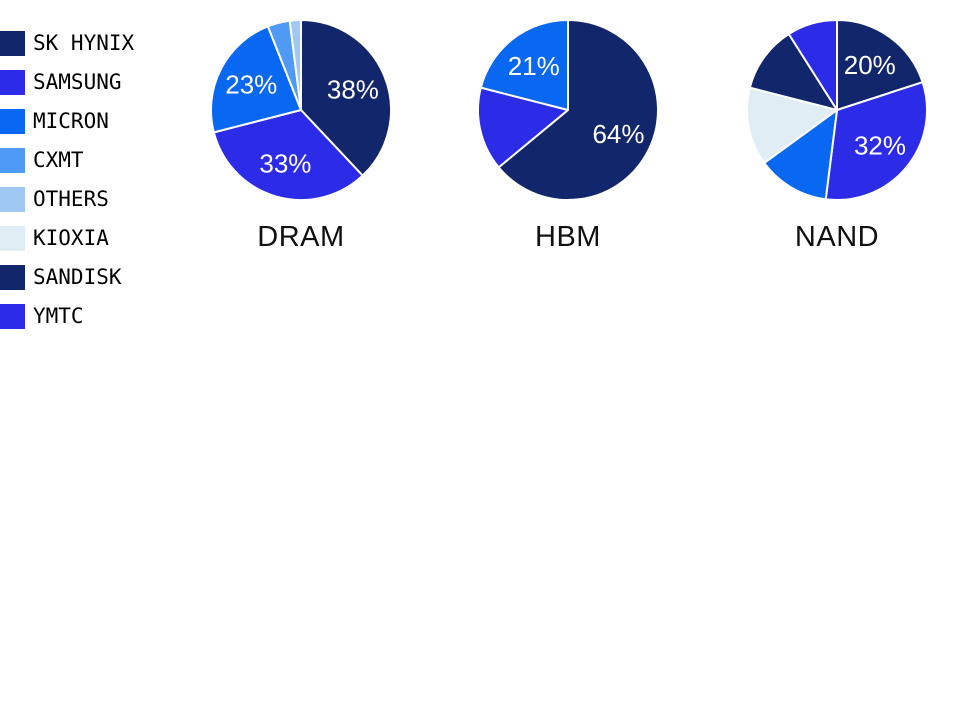  I want to click on legend-item-sandisk: SANDISK, so click(67, 277).